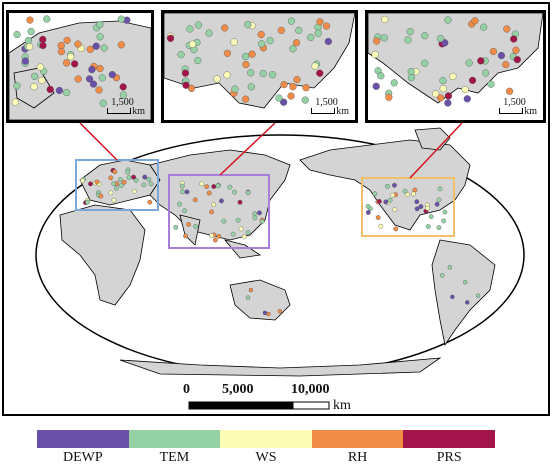 This screenshot has width=554, height=467. I want to click on inset-europe-scale-value: 1,500, so click(122, 102).